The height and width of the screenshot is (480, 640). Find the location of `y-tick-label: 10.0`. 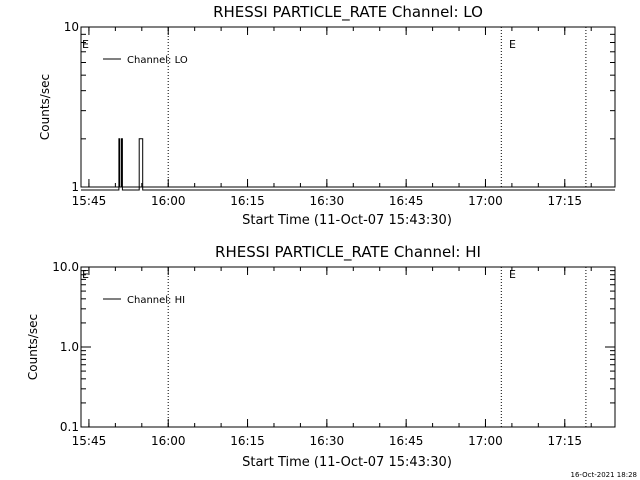

y-tick-label: 10.0 is located at coordinates (65, 267).